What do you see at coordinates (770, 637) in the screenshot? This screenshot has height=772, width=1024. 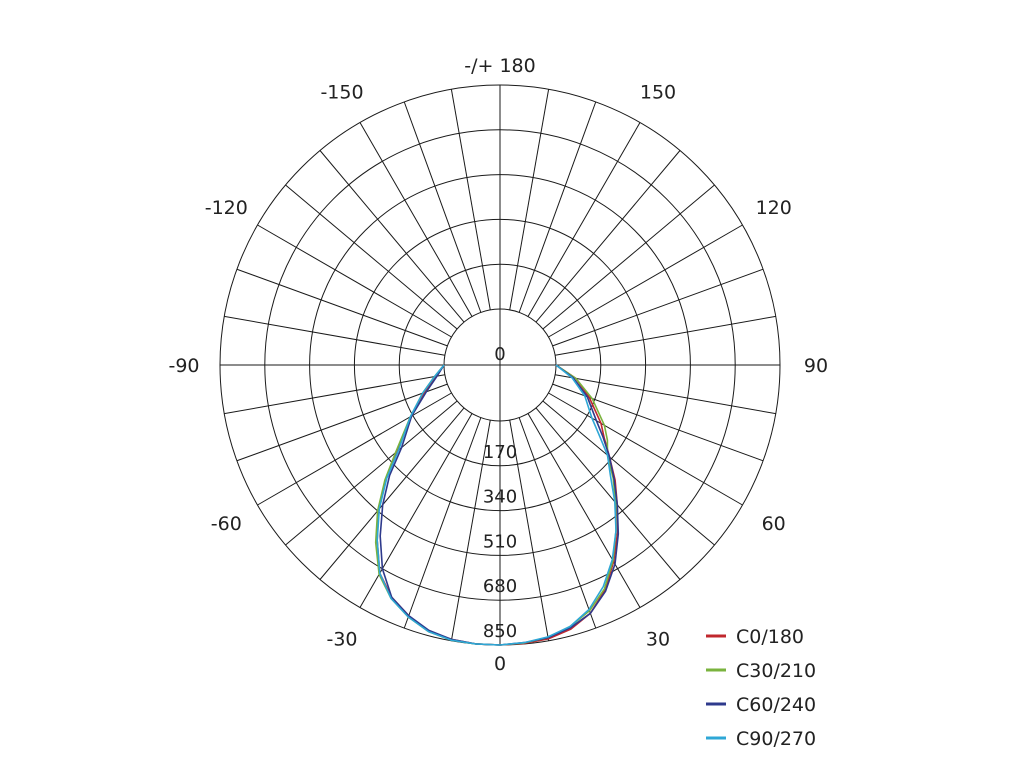 I see `legend-label: C0/180` at bounding box center [770, 637].